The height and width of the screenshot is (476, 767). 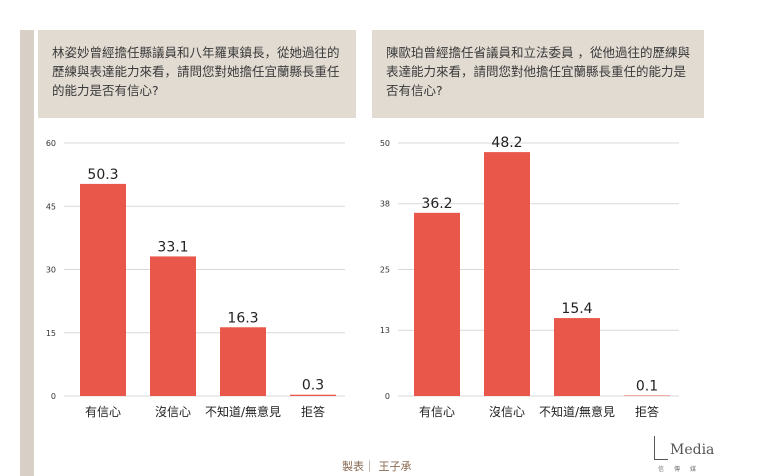 What do you see at coordinates (576, 309) in the screenshot?
I see `data-label: 15.4` at bounding box center [576, 309].